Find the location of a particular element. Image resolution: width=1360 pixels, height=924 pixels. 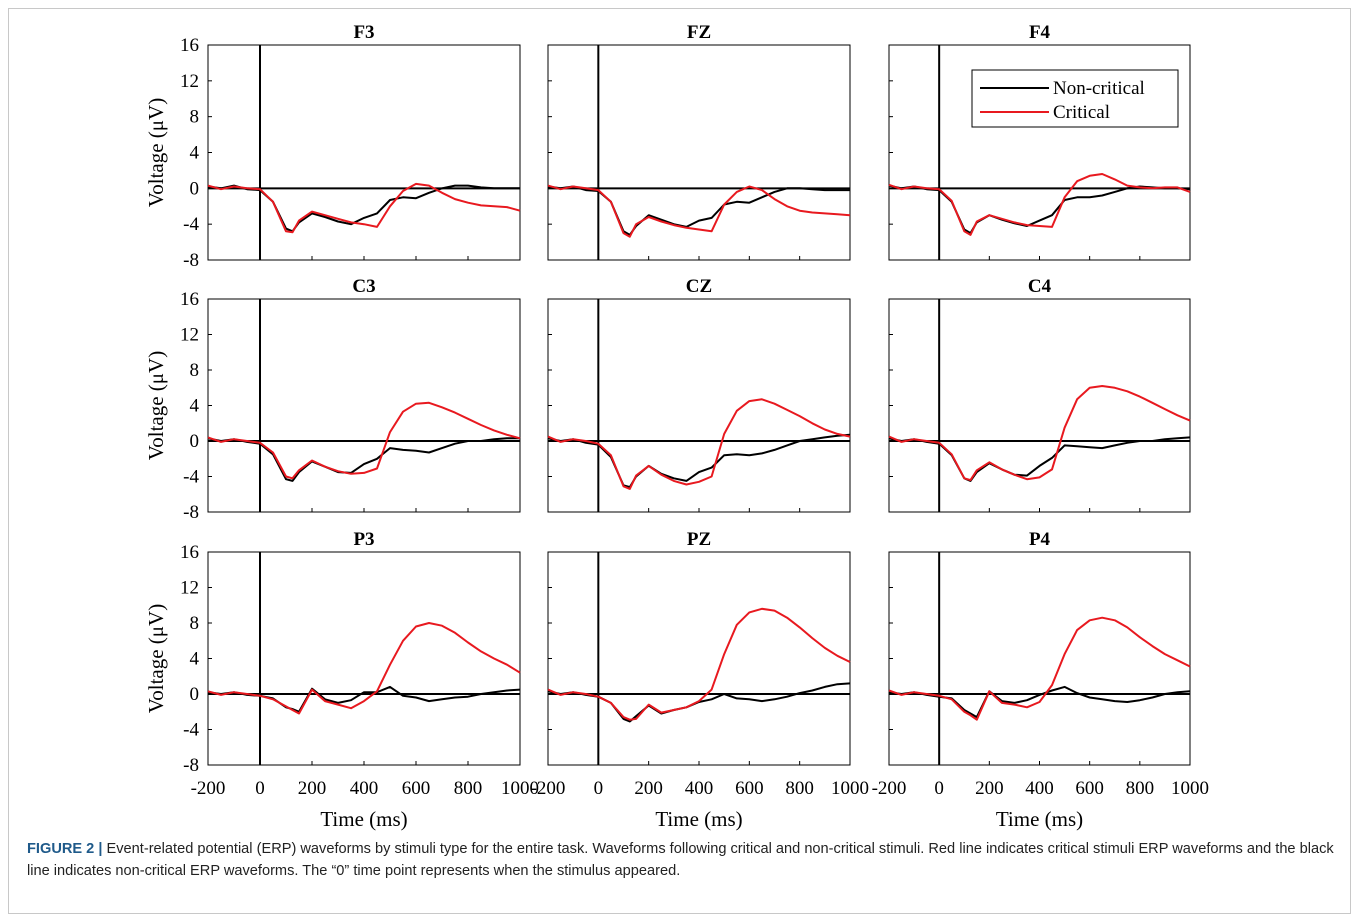

series-line-p4-critical is located at coordinates (1039, 668).